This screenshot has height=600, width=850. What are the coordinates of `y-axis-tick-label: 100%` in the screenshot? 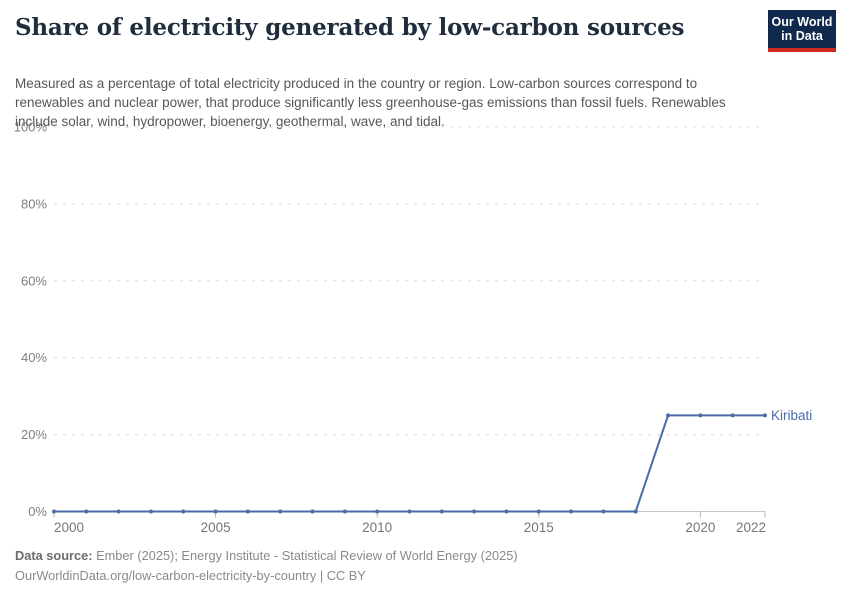 It's located at (31, 127).